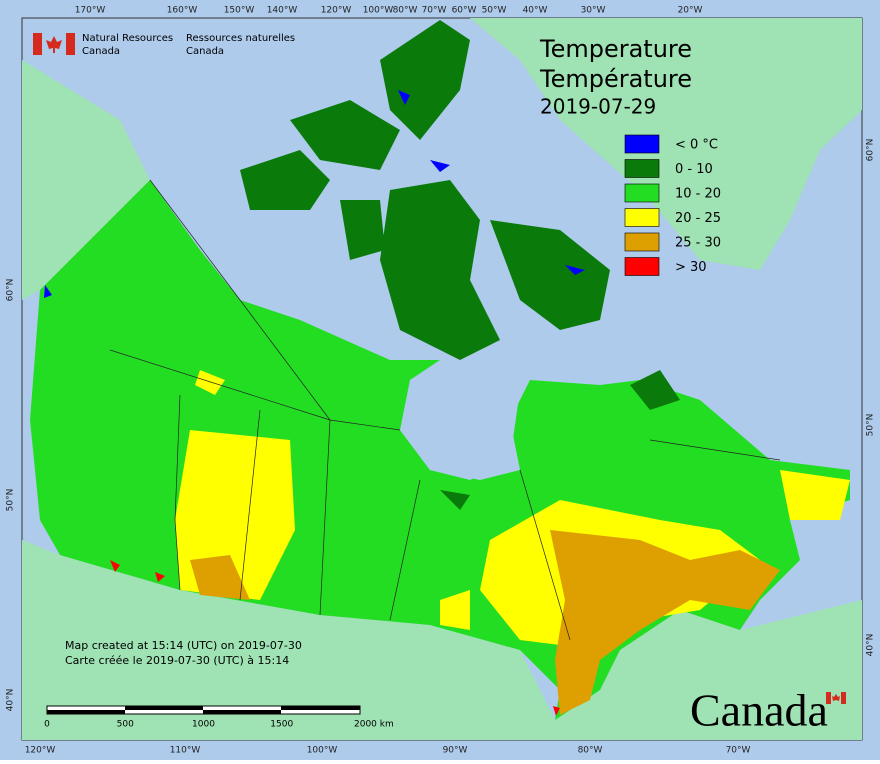 This screenshot has width=880, height=764. I want to click on lon-label: 160°W, so click(182, 11).